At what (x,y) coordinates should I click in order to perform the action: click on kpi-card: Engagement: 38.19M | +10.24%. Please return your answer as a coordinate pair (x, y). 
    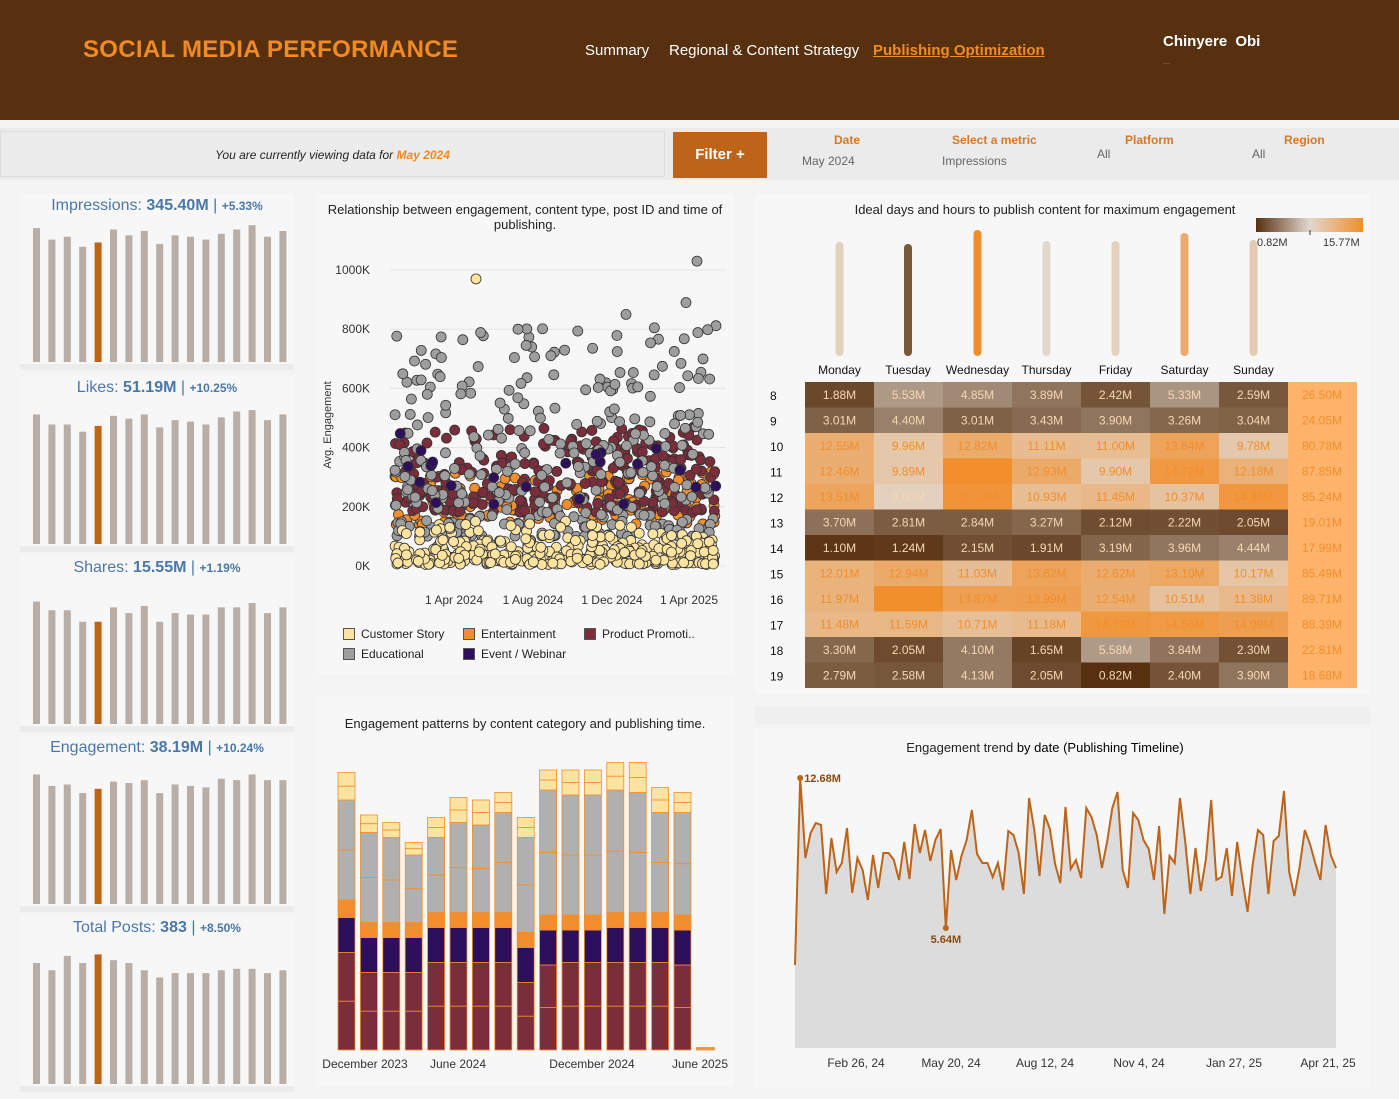
    Looking at the image, I should click on (157, 824).